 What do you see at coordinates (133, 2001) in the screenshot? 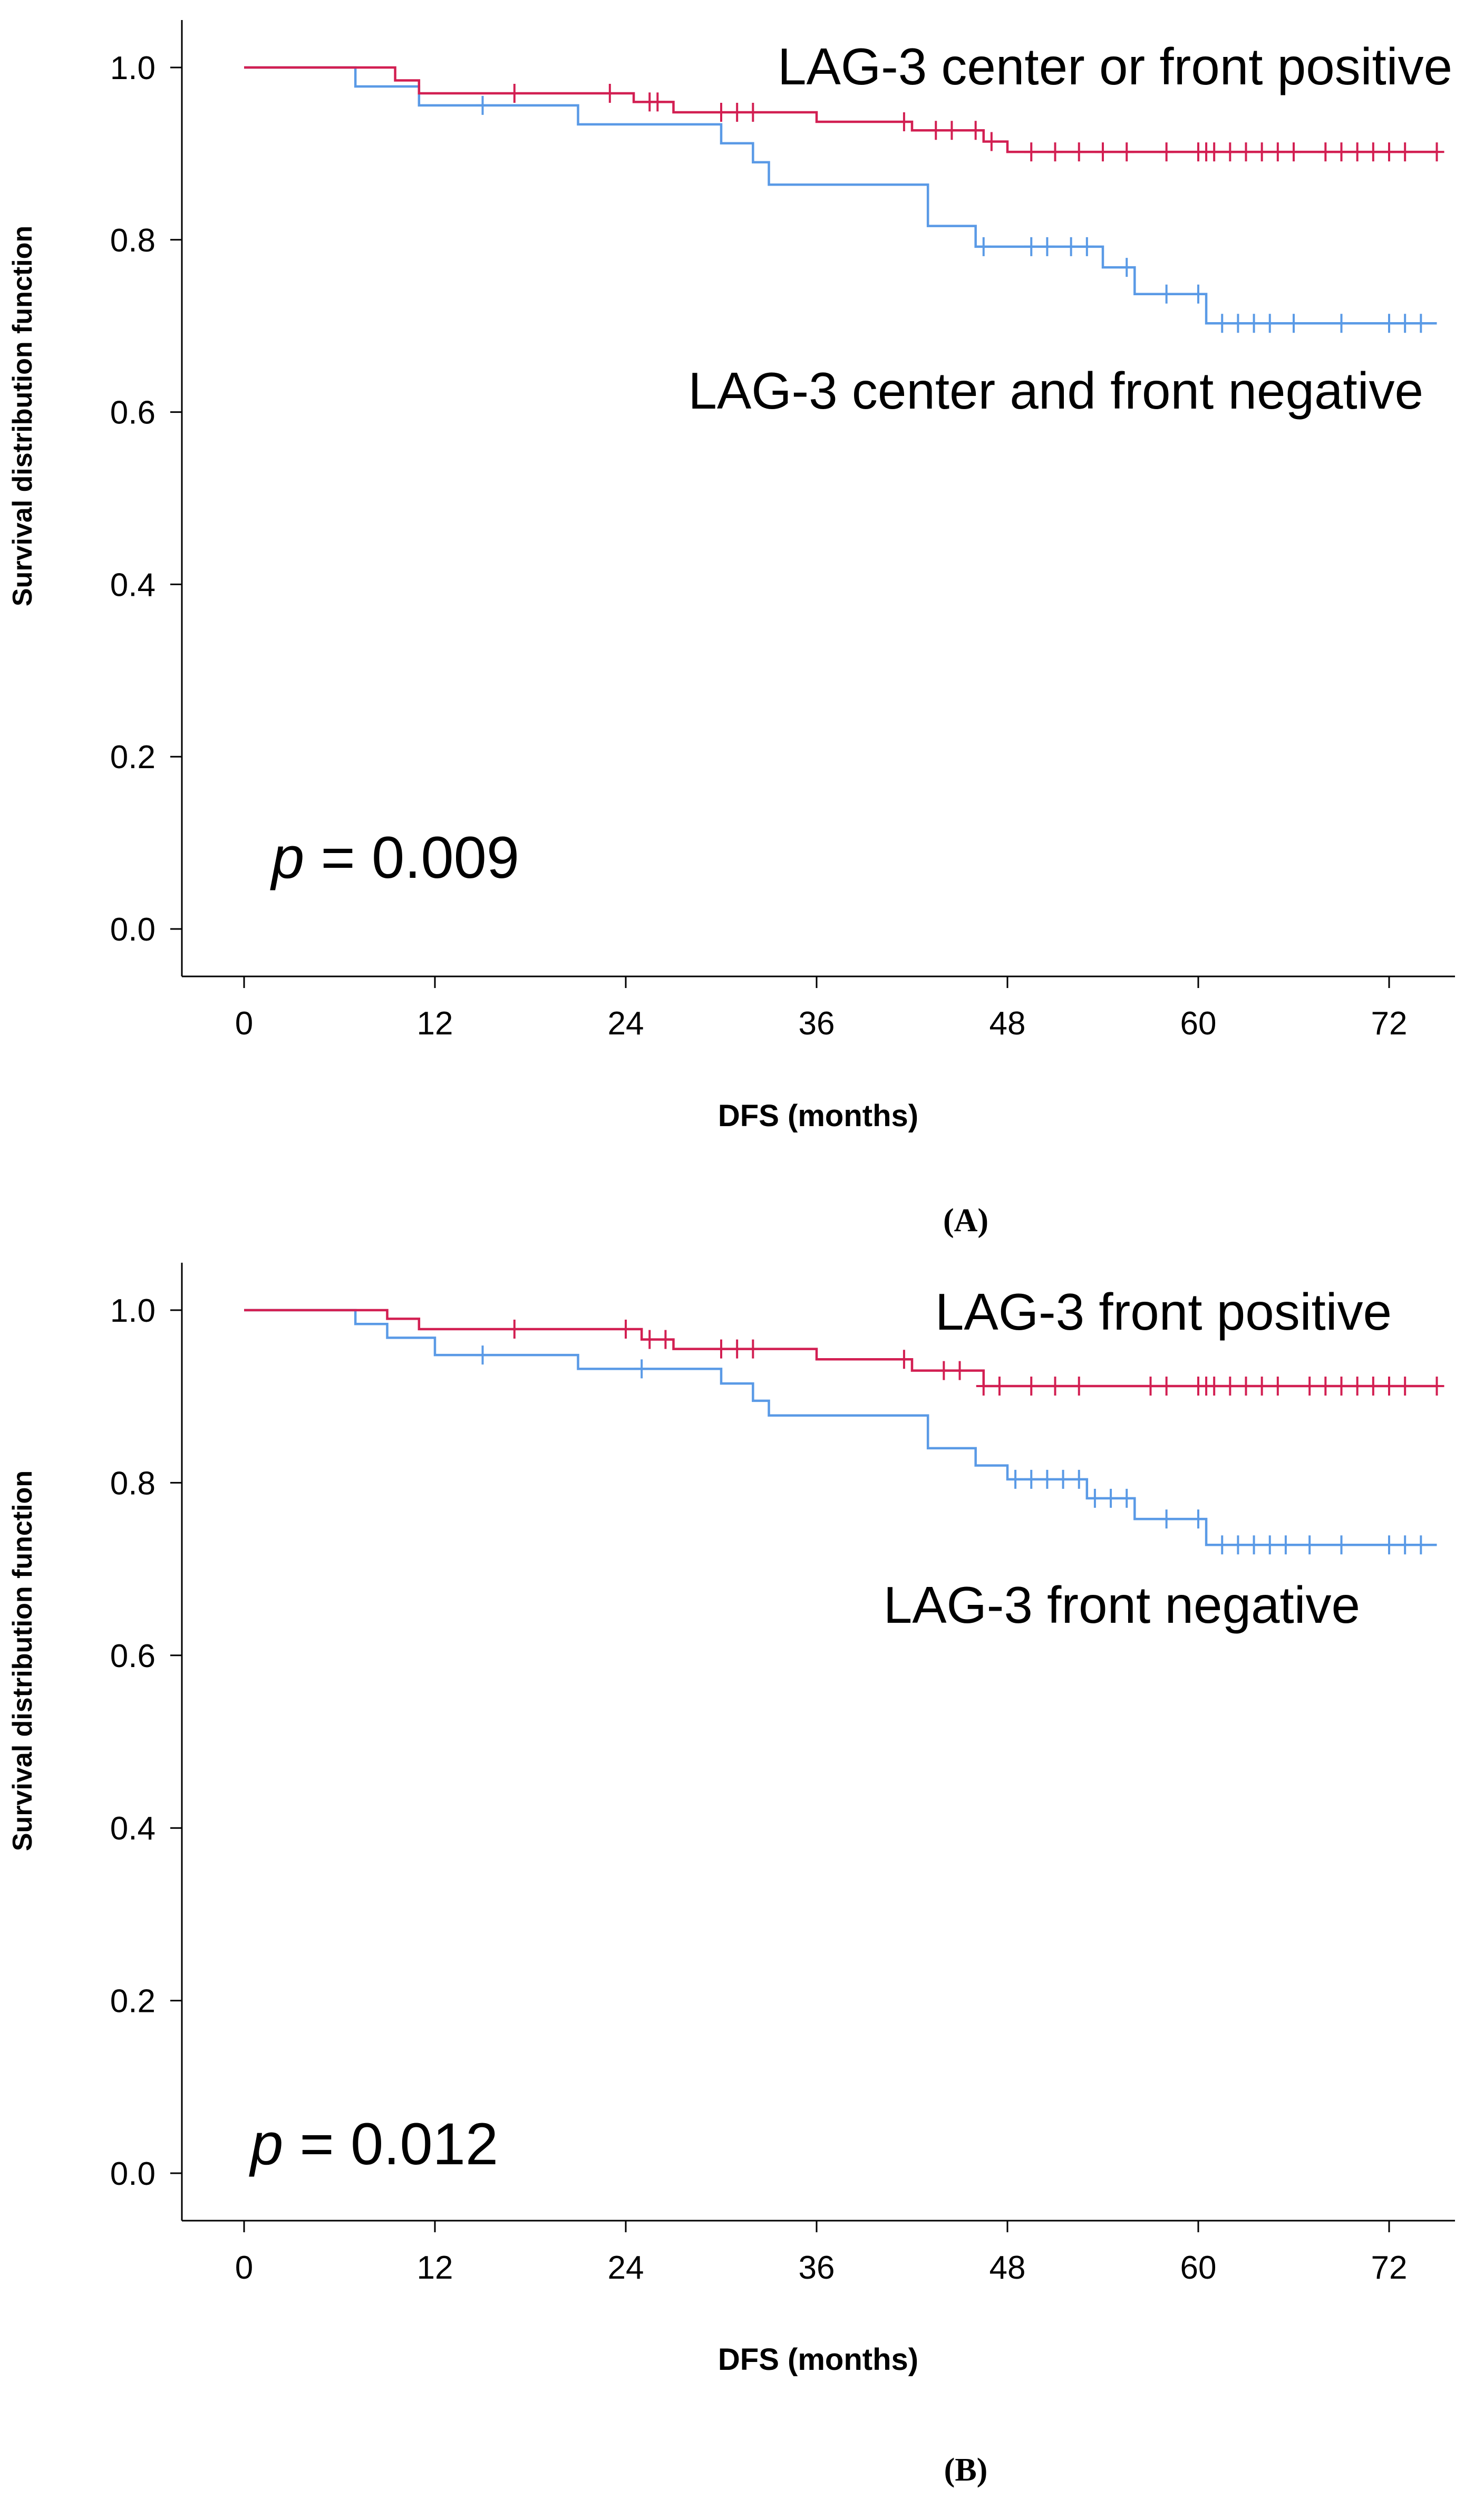
I see `y-tick-label: 0.2` at bounding box center [133, 2001].